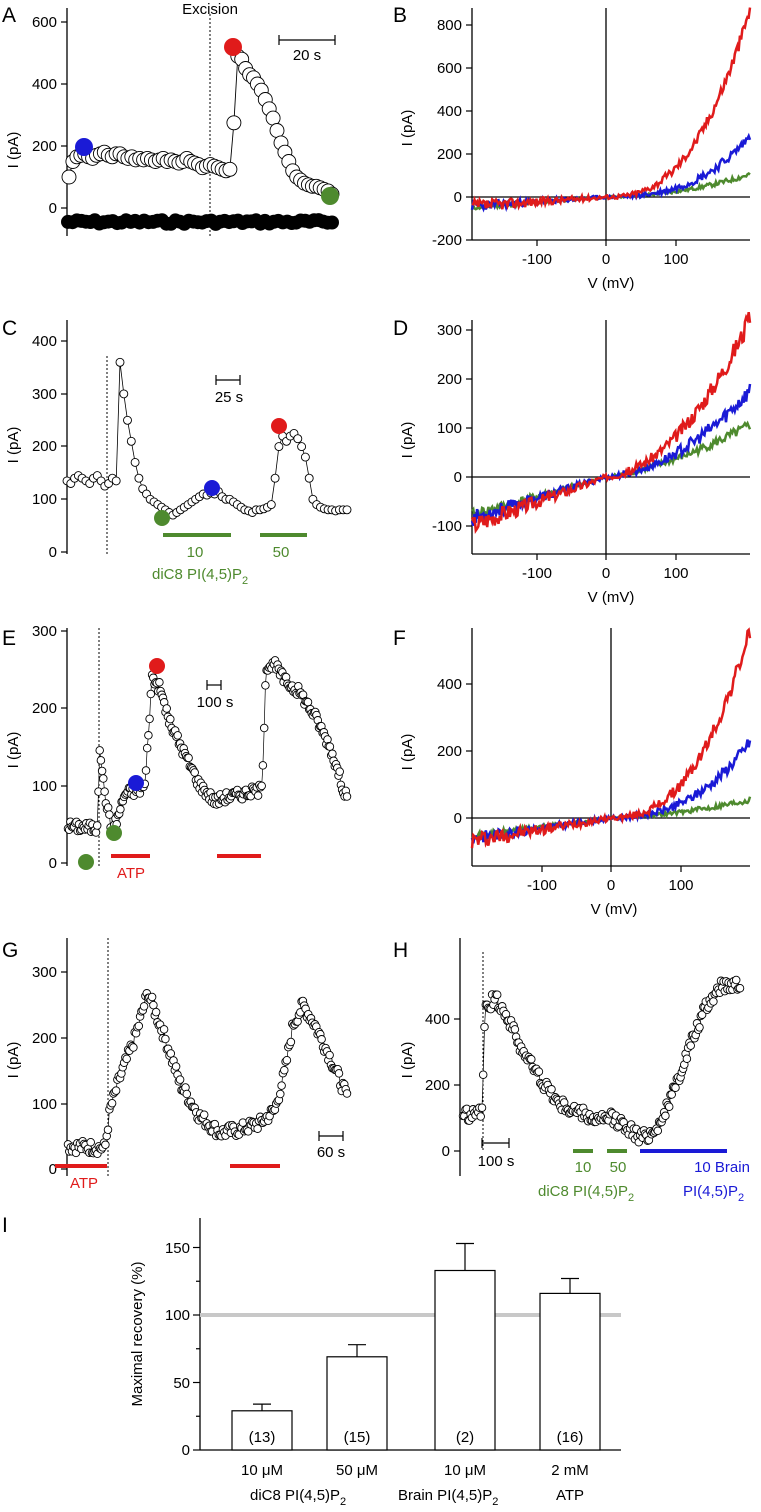 This screenshot has height=1512, width=761. What do you see at coordinates (136, 783) in the screenshot?
I see `e-marker-blue` at bounding box center [136, 783].